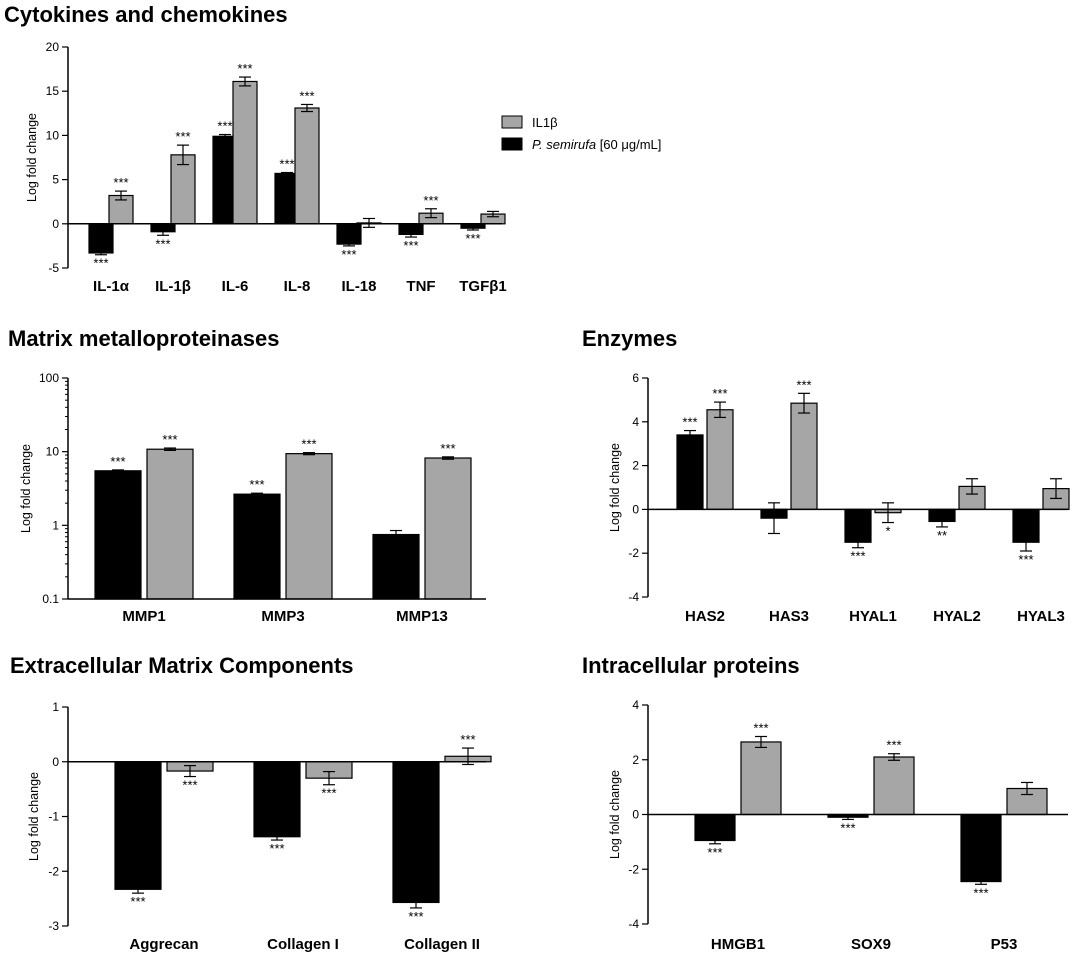 The width and height of the screenshot is (1074, 957). What do you see at coordinates (633, 597) in the screenshot?
I see `y-tick-label: -4` at bounding box center [633, 597].